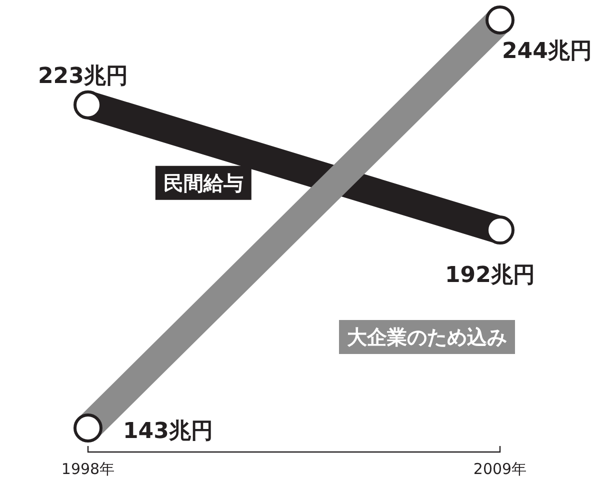 The height and width of the screenshot is (484, 614). Describe the element at coordinates (88, 469) in the screenshot. I see `x-tick-label: 1998年` at that location.